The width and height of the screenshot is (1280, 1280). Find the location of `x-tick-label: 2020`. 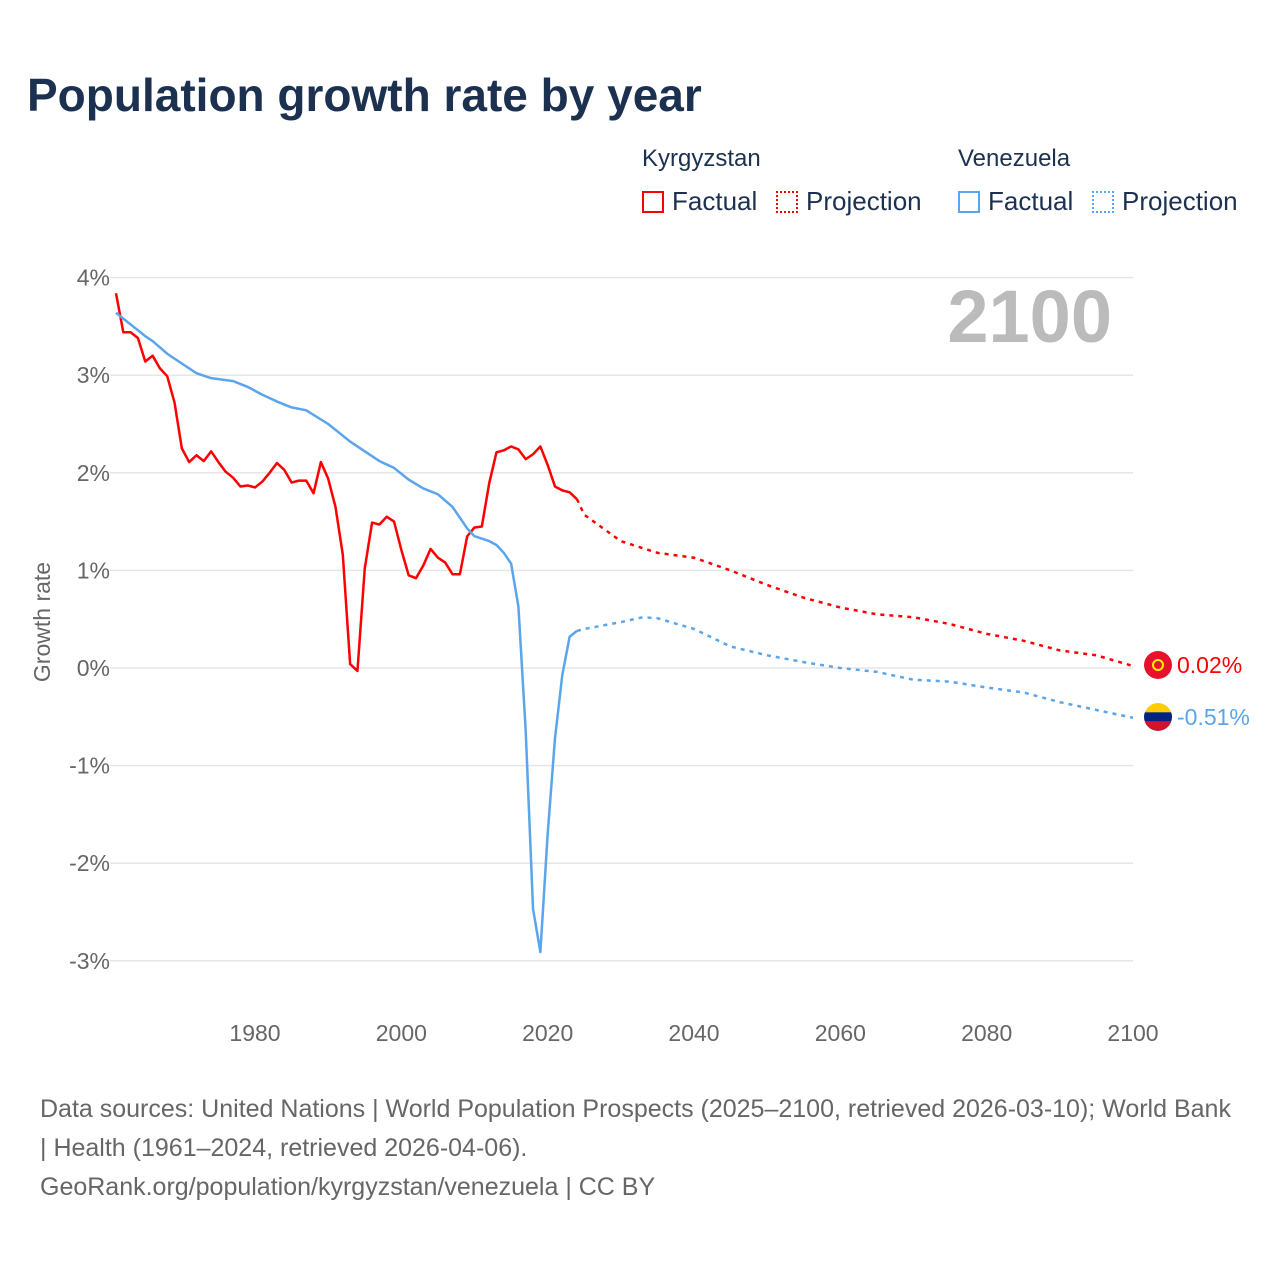

x-tick-label: 2020 is located at coordinates (547, 1033).